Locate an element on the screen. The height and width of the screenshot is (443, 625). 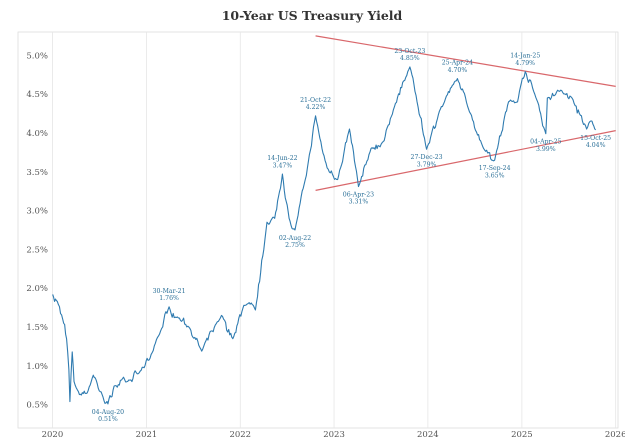
y-tick-4-5pct: 4.5% is located at coordinates (37, 95).